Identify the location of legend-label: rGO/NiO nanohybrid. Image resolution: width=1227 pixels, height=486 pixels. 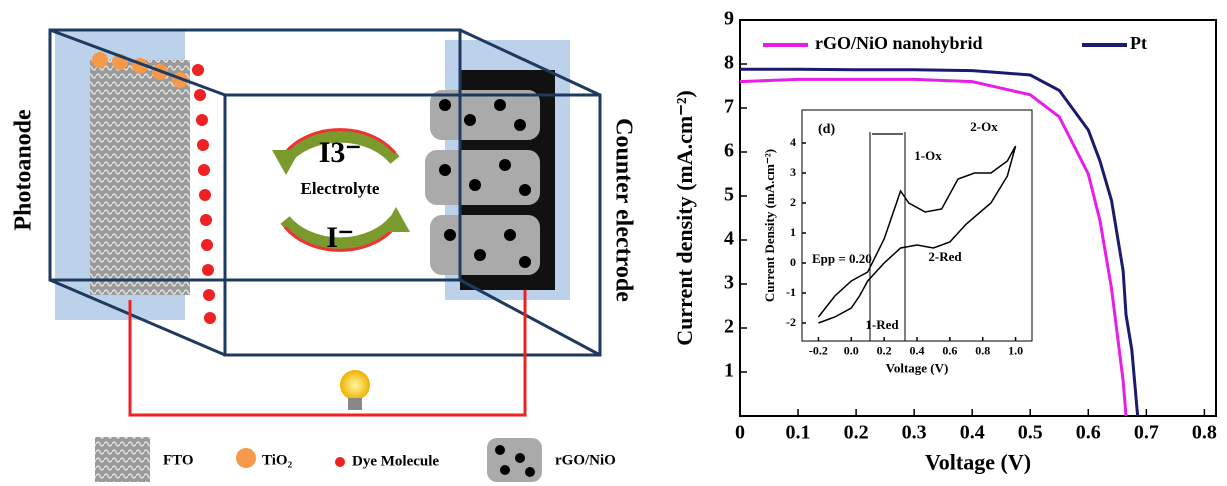
(899, 43).